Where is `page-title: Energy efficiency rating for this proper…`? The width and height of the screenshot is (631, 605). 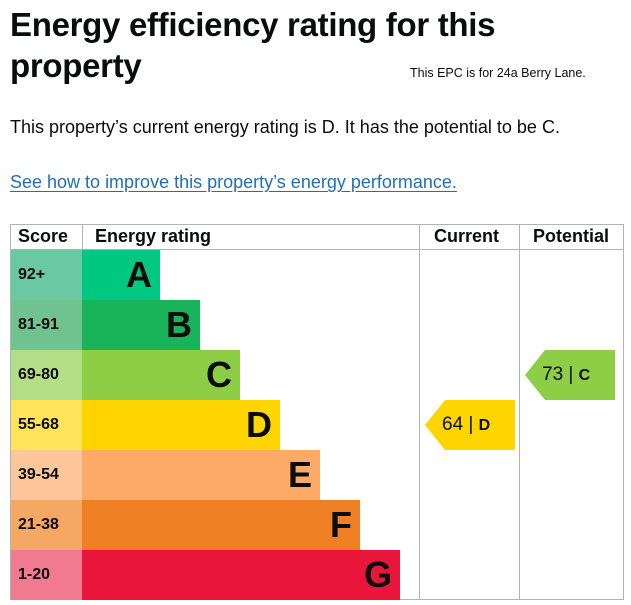
page-title: Energy efficiency rating for this proper… is located at coordinates (253, 45).